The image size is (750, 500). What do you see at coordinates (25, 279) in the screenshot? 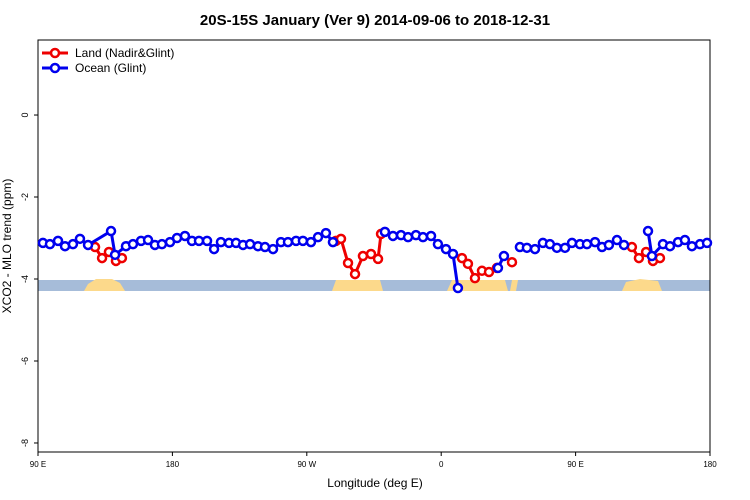
I see `y-tick-label: -4` at bounding box center [25, 279].